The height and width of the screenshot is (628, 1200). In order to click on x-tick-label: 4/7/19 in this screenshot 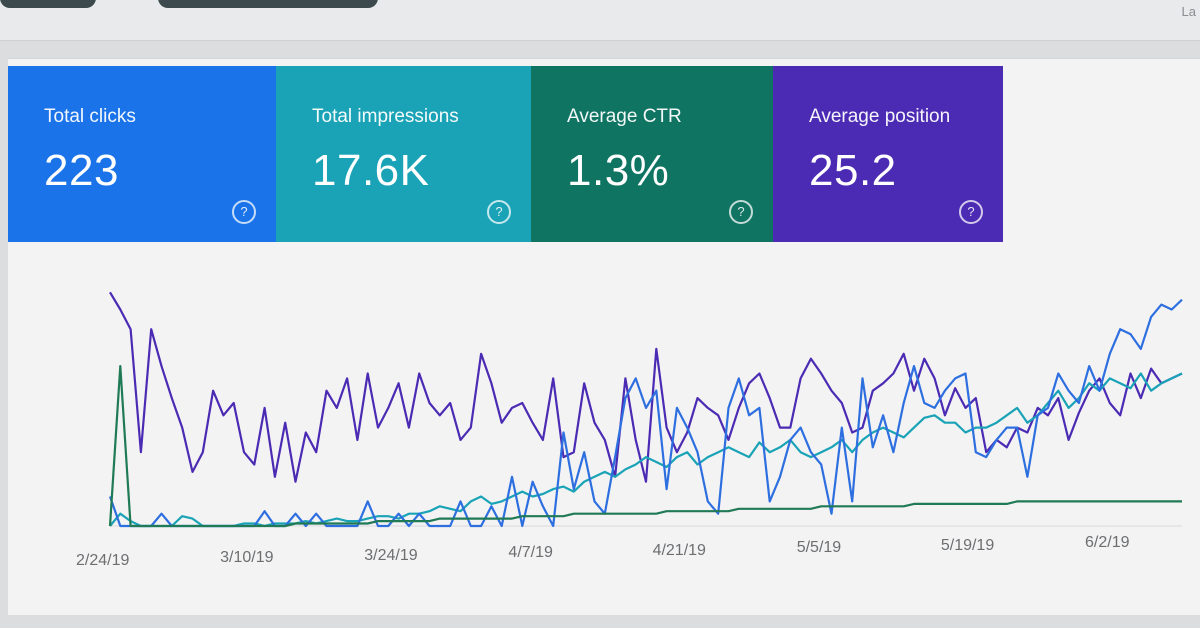, I will do `click(530, 553)`.